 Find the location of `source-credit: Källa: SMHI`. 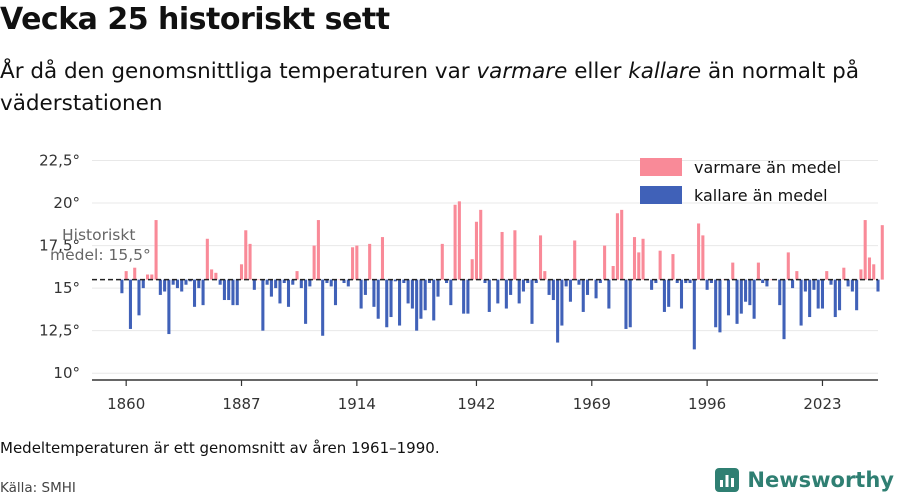

source-credit: Källa: SMHI is located at coordinates (38, 488).